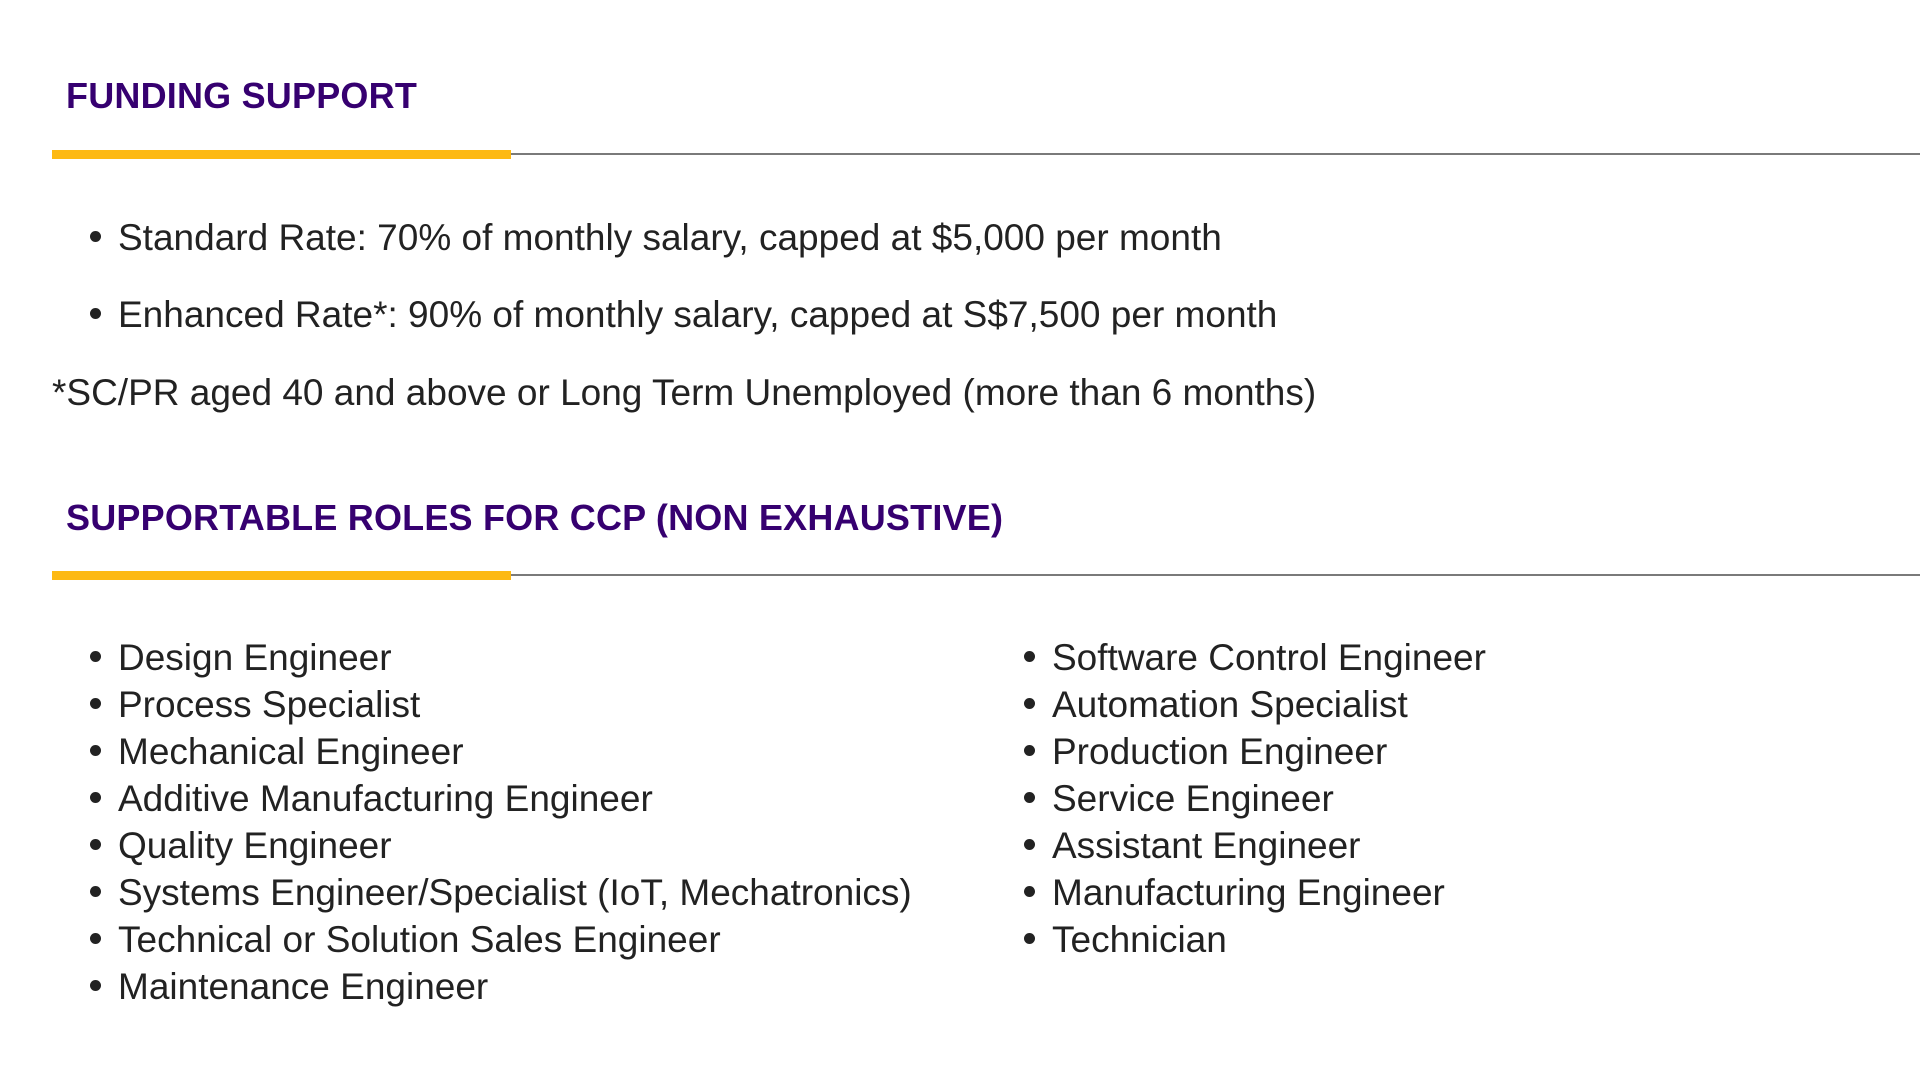 The height and width of the screenshot is (1080, 1920). Describe the element at coordinates (269, 704) in the screenshot. I see `role-text: Process Specialist` at that location.